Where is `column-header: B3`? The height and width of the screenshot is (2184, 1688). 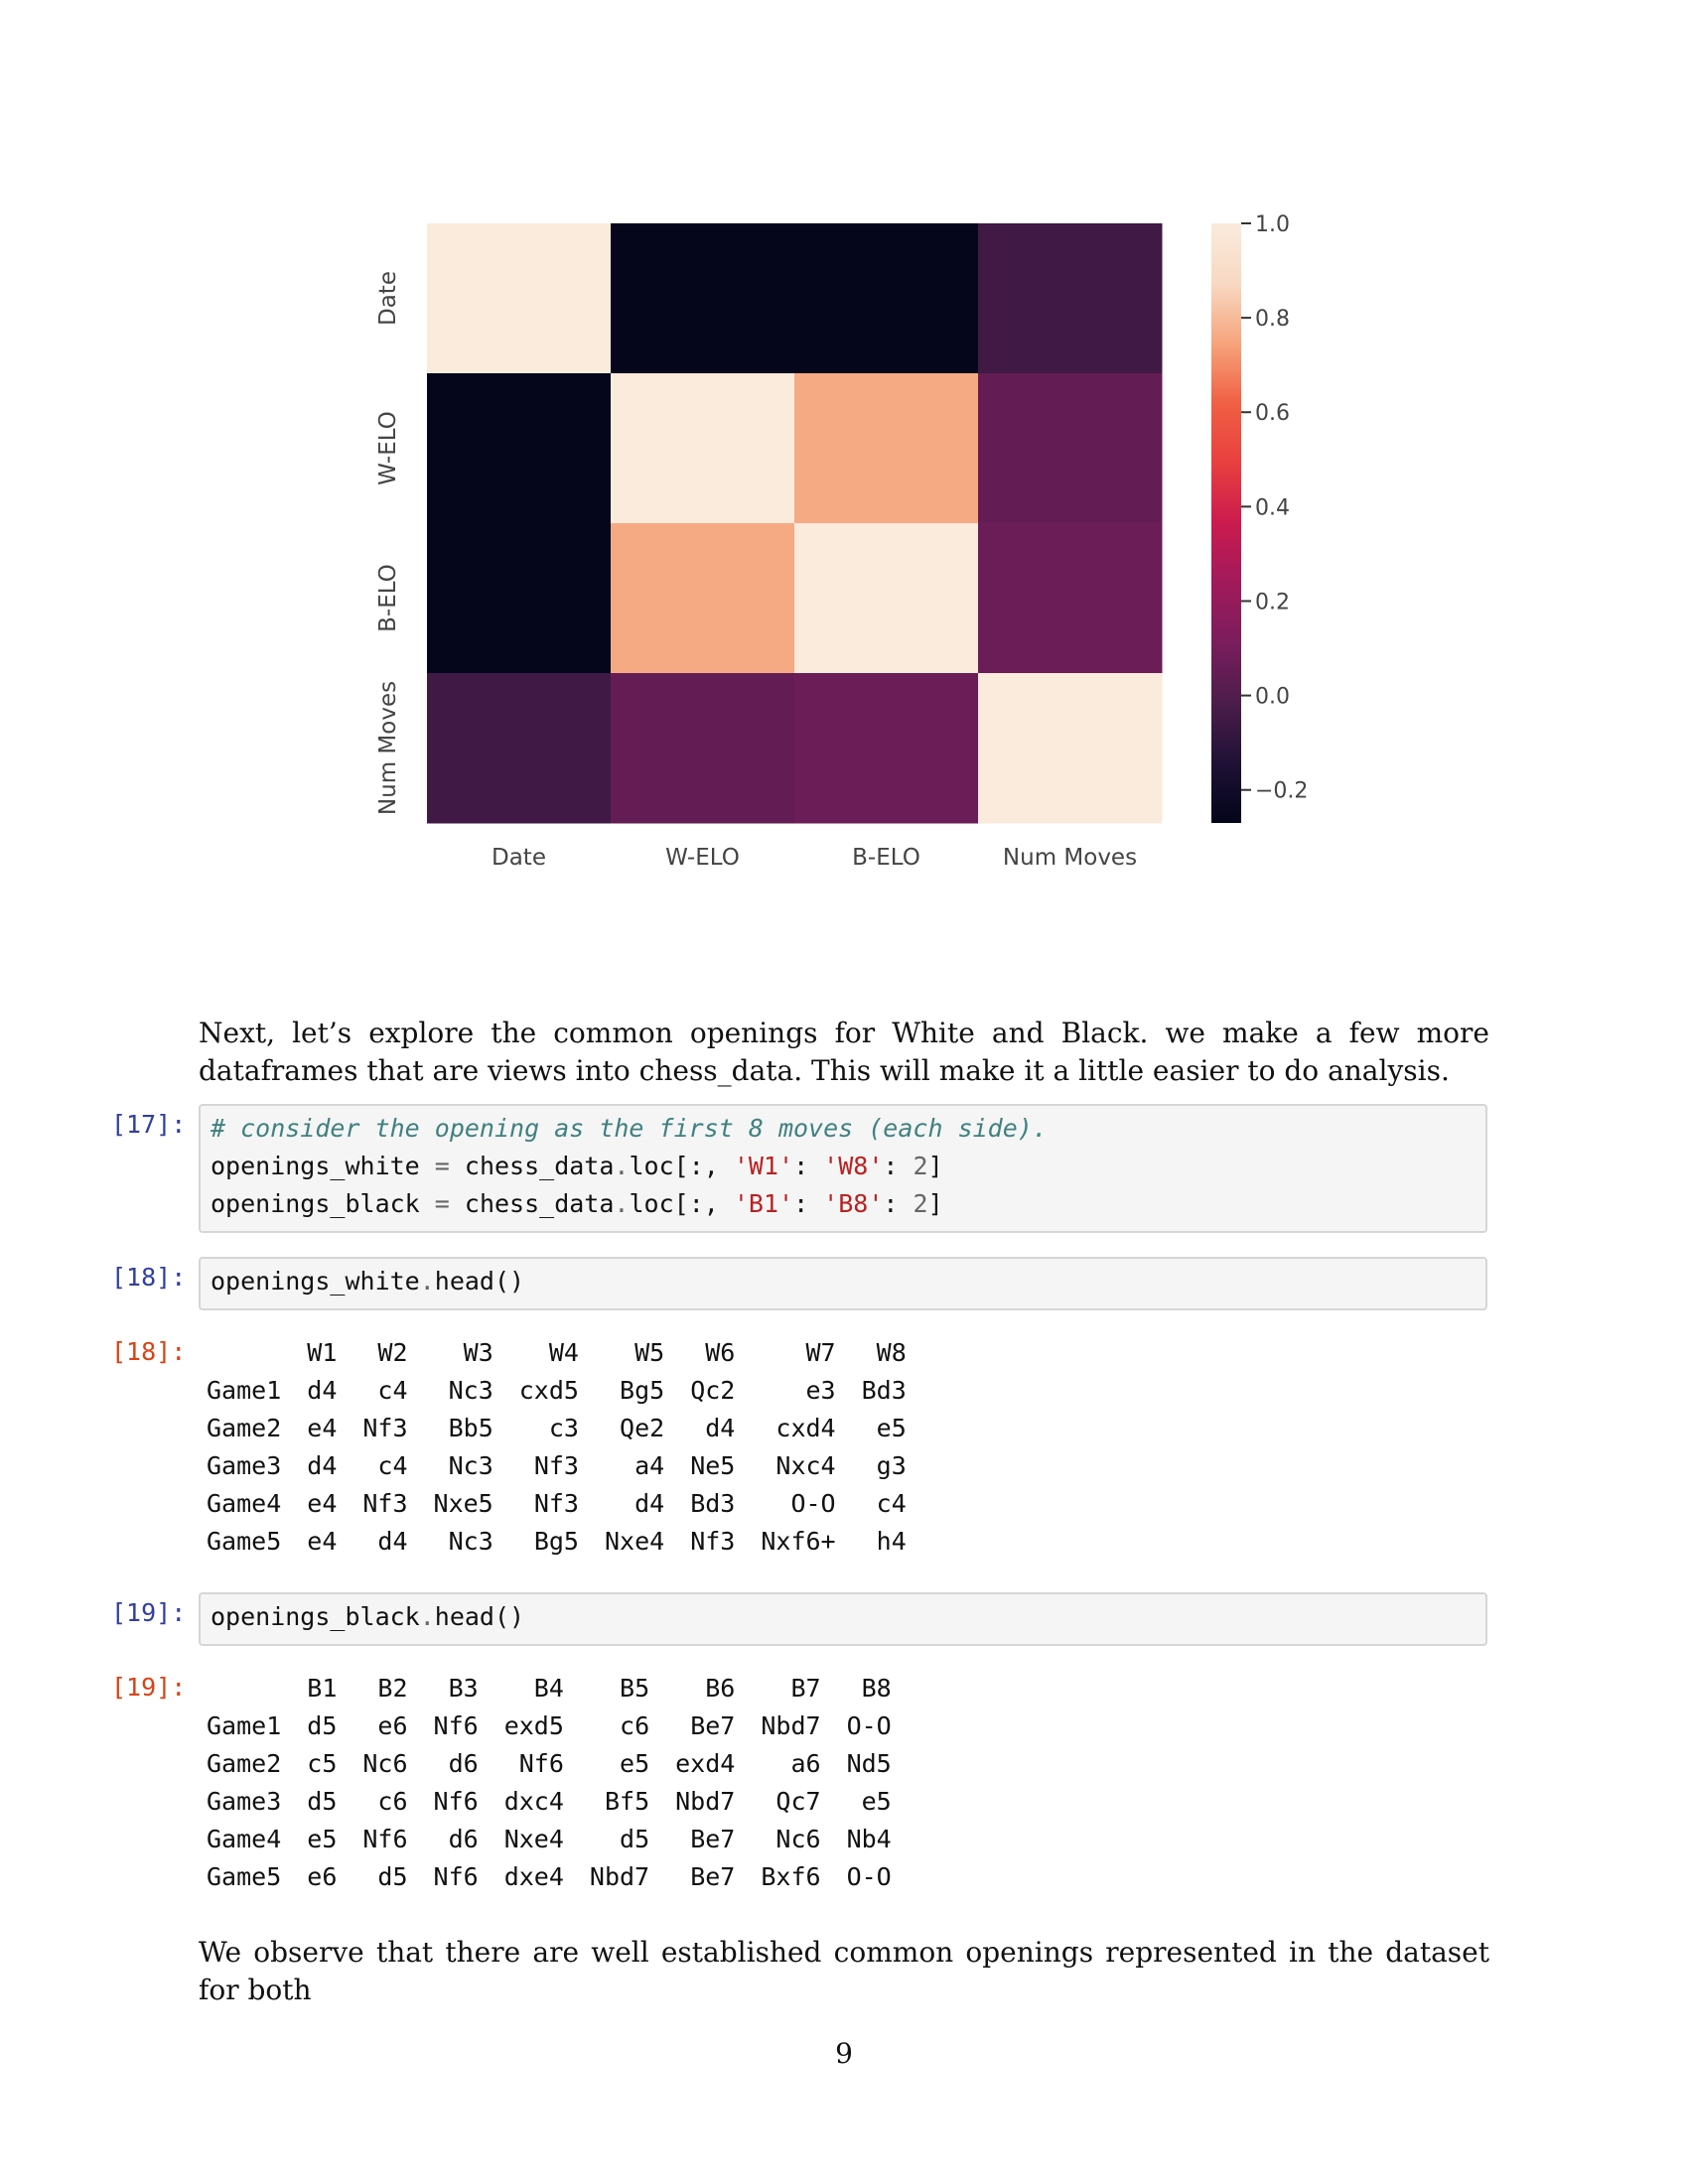 column-header: B3 is located at coordinates (463, 1688).